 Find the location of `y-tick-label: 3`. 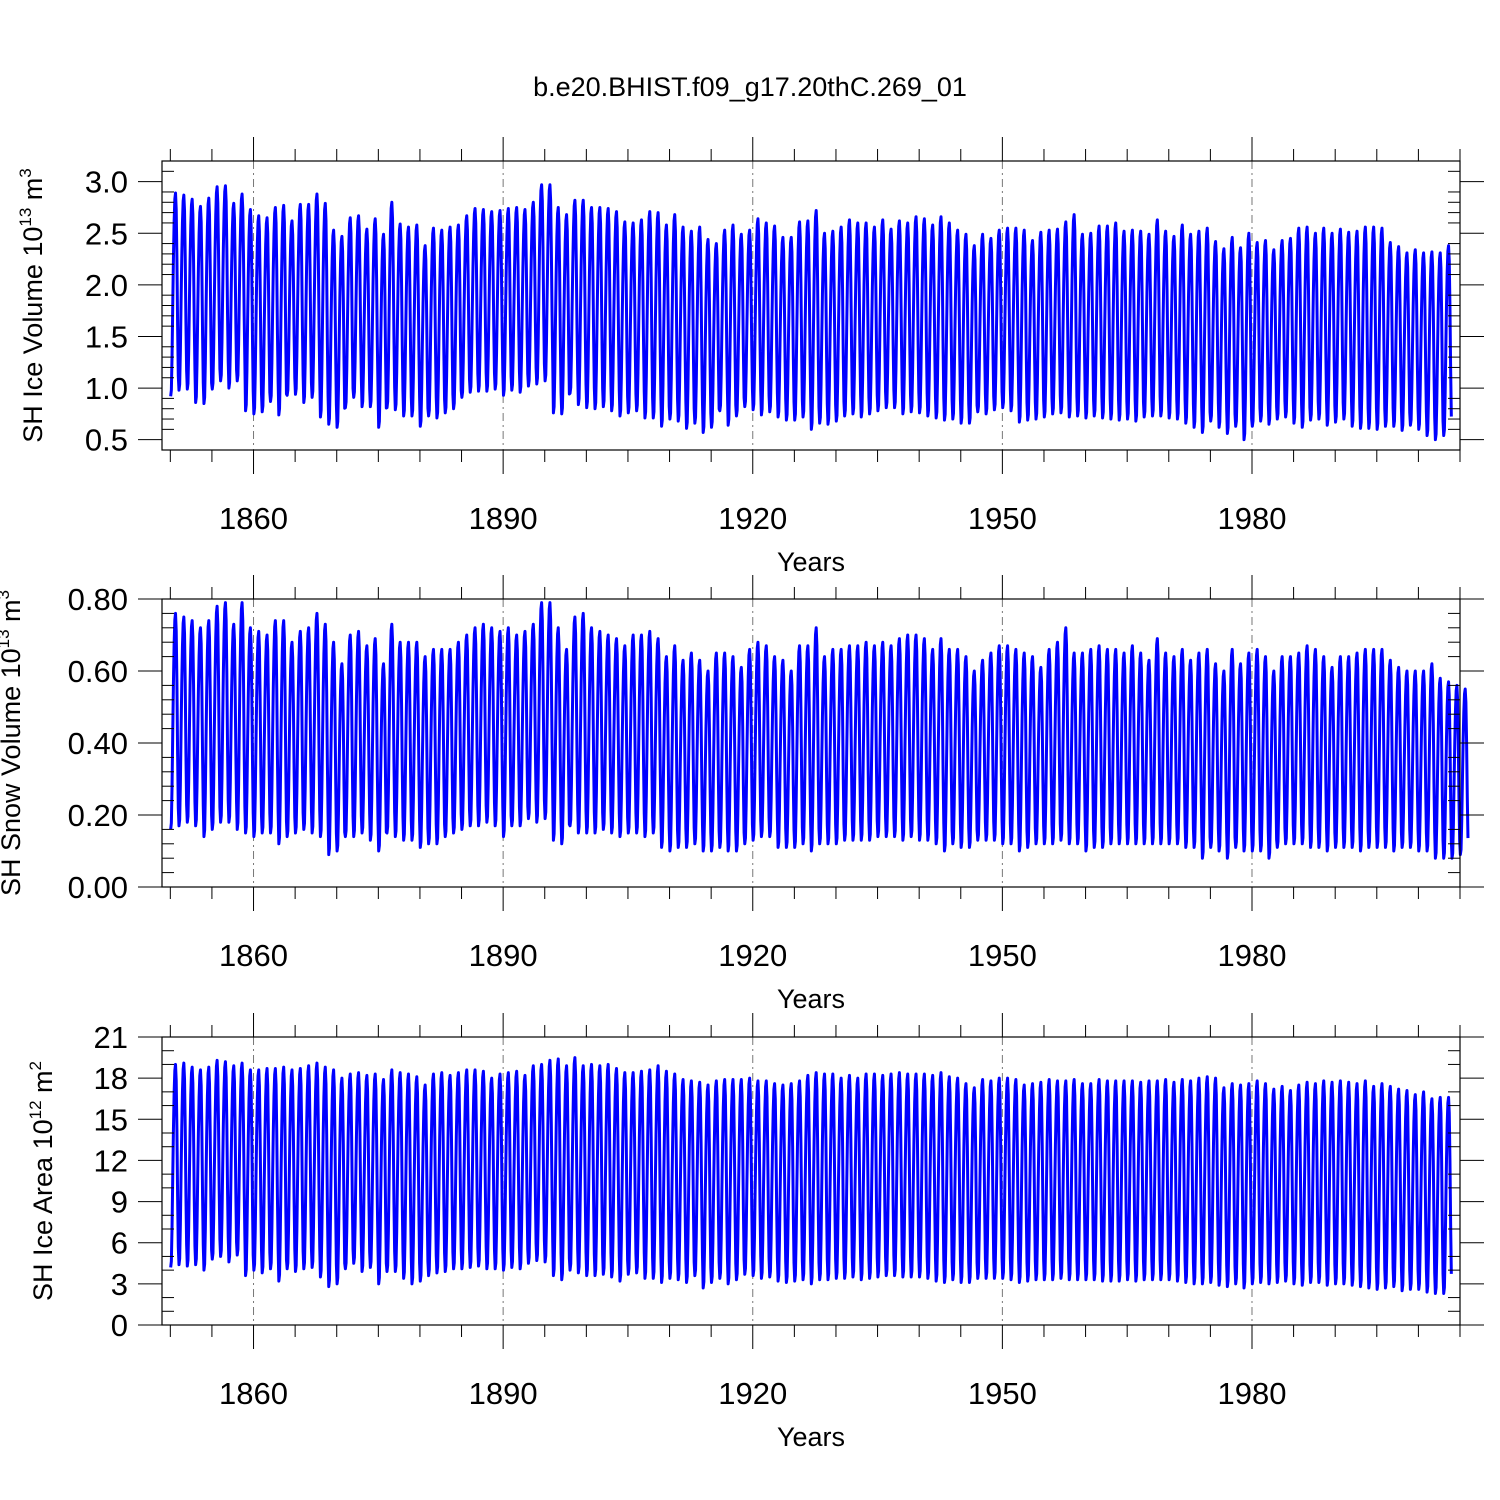

y-tick-label: 3 is located at coordinates (119, 1284).